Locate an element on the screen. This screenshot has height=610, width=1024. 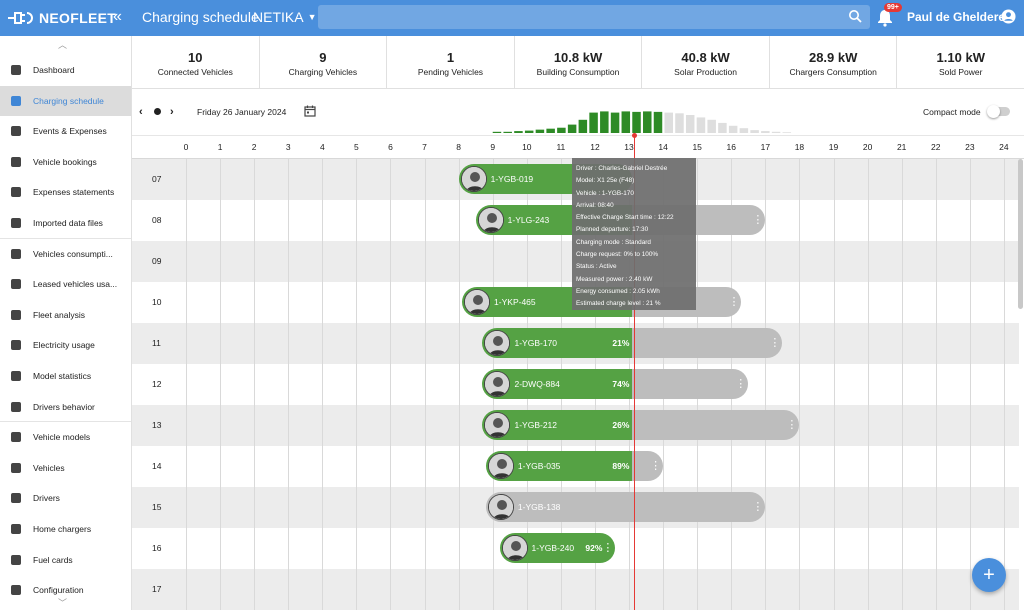
user-name: Paul de Gheldere is located at coordinates (956, 17).